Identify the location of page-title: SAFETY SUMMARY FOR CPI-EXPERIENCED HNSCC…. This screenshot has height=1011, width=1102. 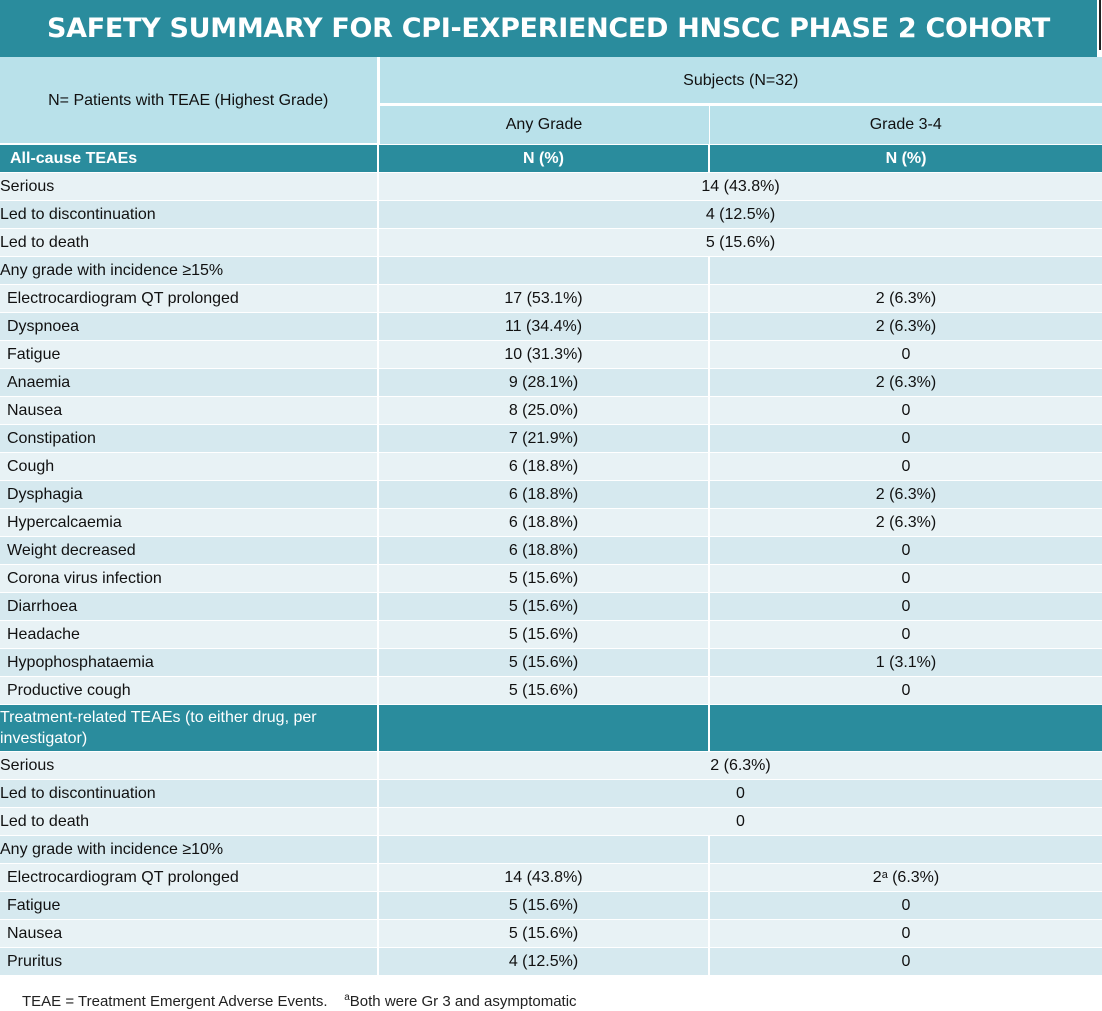
(548, 28).